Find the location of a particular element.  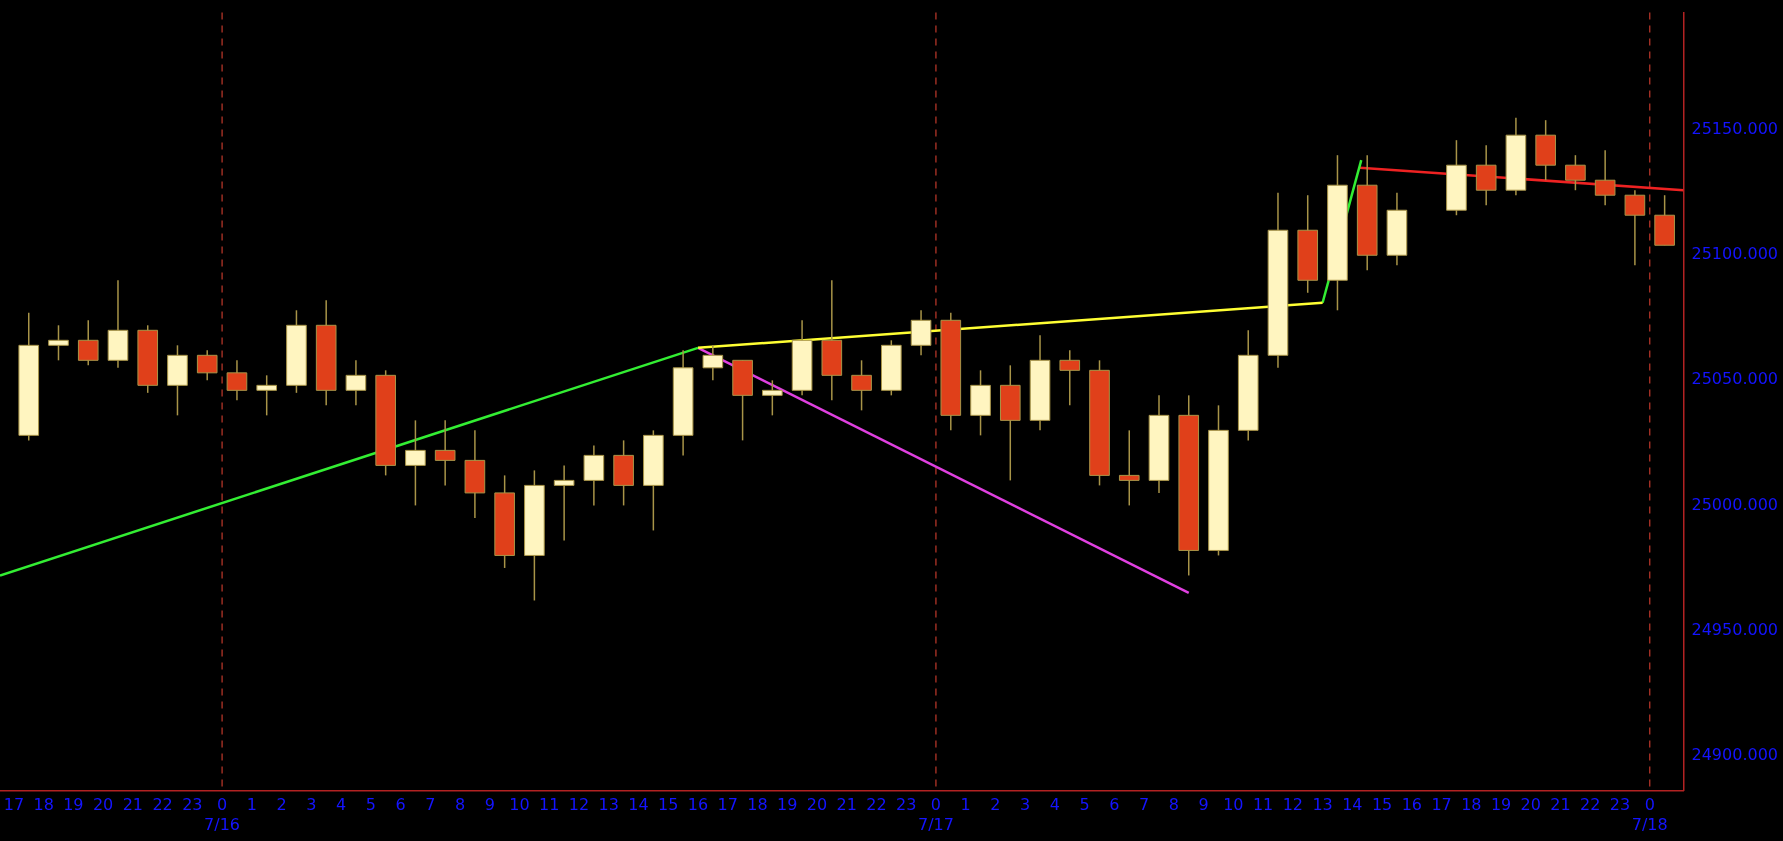

y-tick-label: 24950.000 is located at coordinates (1735, 629).